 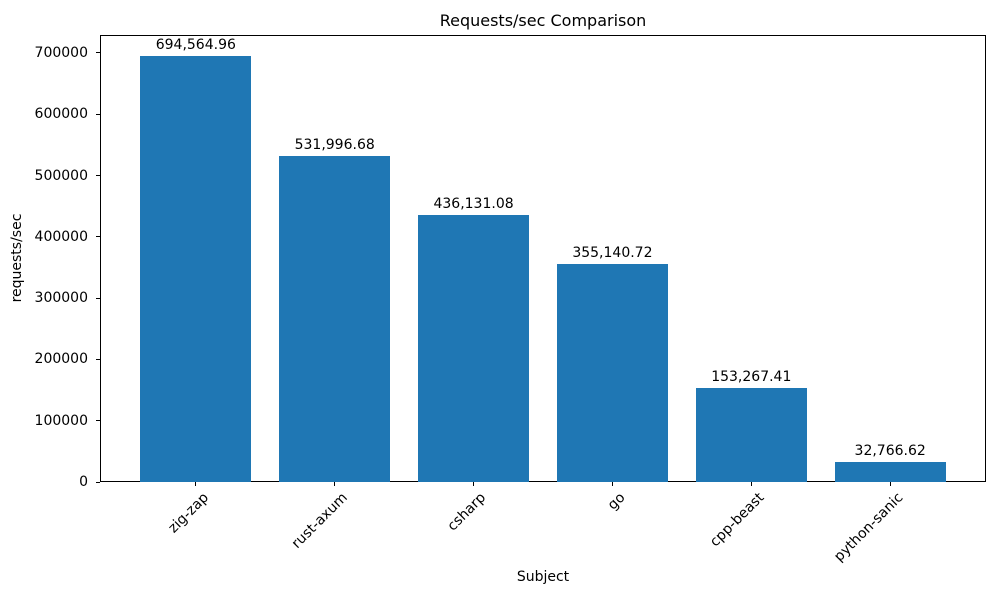 I want to click on bar-csharp, so click(x=474, y=348).